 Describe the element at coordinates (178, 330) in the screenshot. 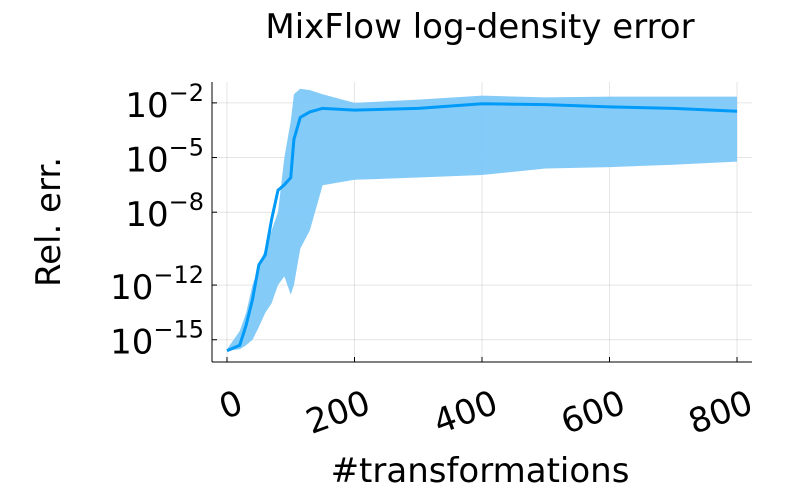

I see `y-tick-exponent: −15` at that location.